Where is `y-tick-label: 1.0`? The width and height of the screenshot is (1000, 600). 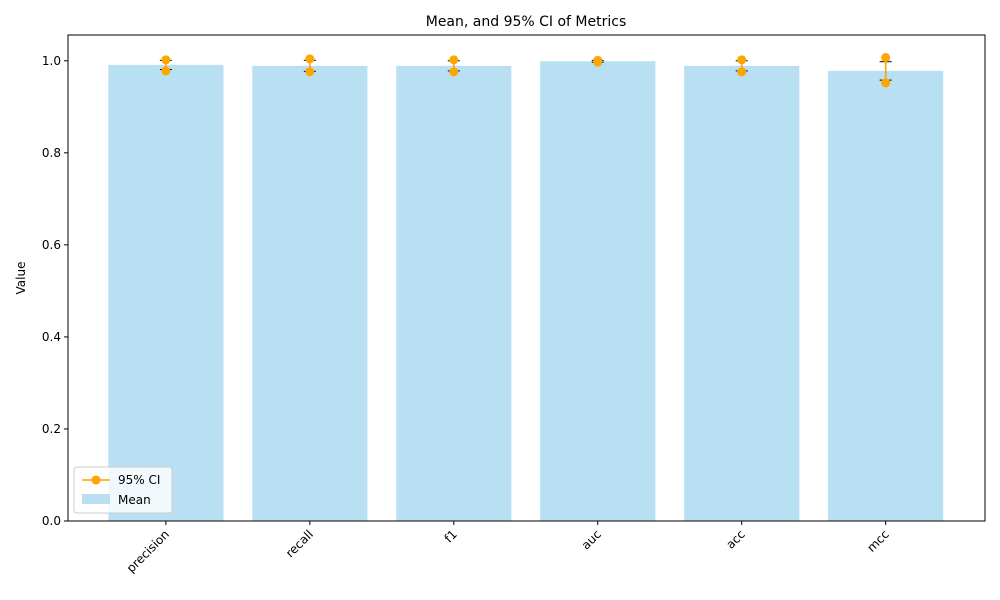
y-tick-label: 1.0 is located at coordinates (51, 61).